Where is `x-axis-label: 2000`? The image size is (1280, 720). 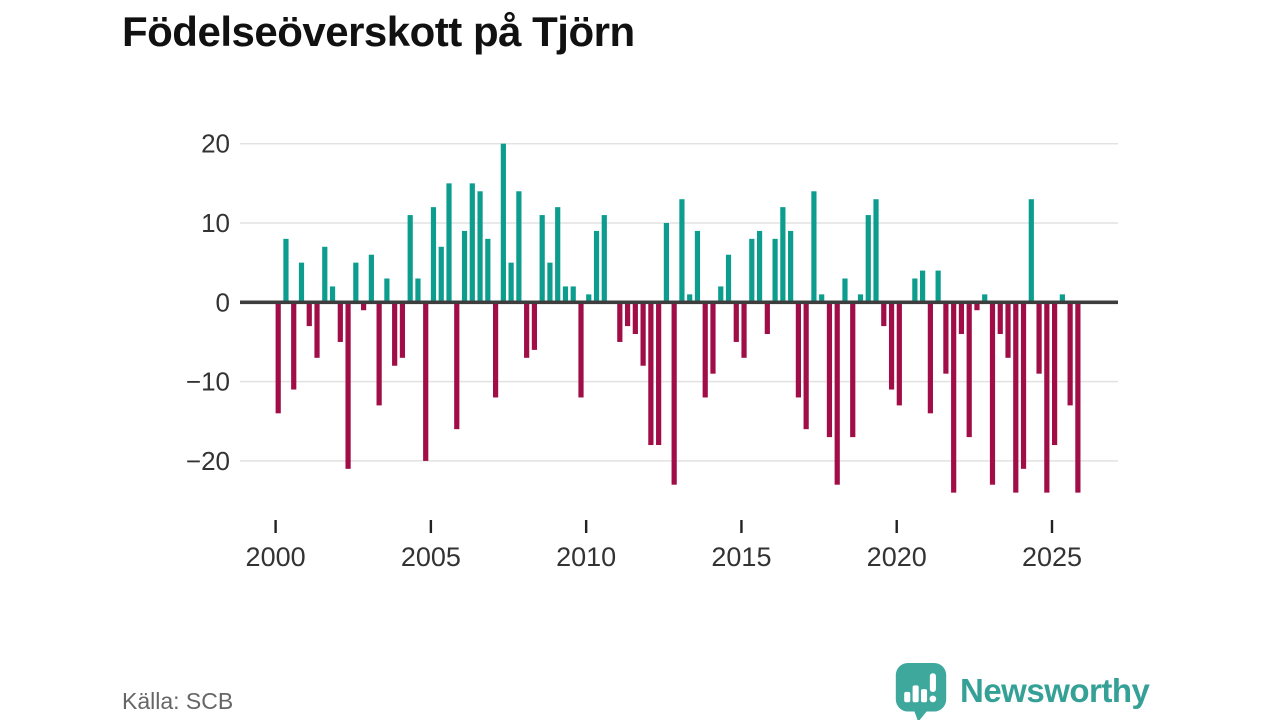 x-axis-label: 2000 is located at coordinates (276, 557).